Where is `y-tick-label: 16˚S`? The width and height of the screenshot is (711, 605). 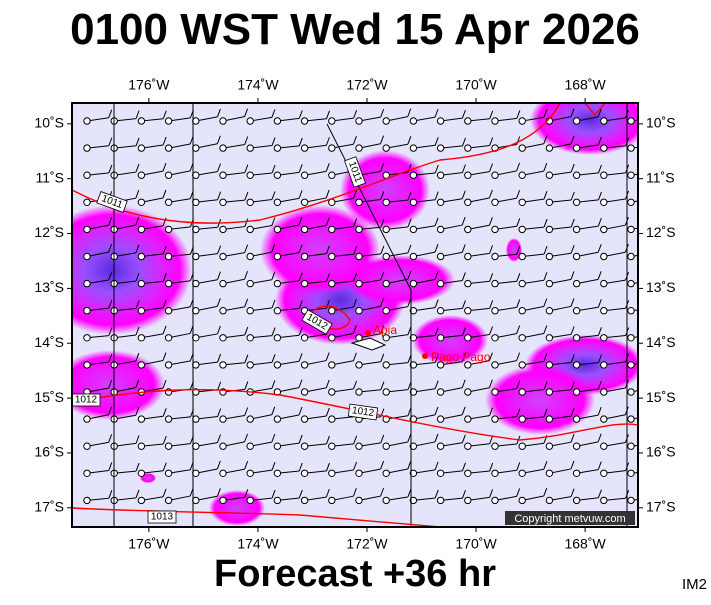
y-tick-label: 16˚S is located at coordinates (661, 452).